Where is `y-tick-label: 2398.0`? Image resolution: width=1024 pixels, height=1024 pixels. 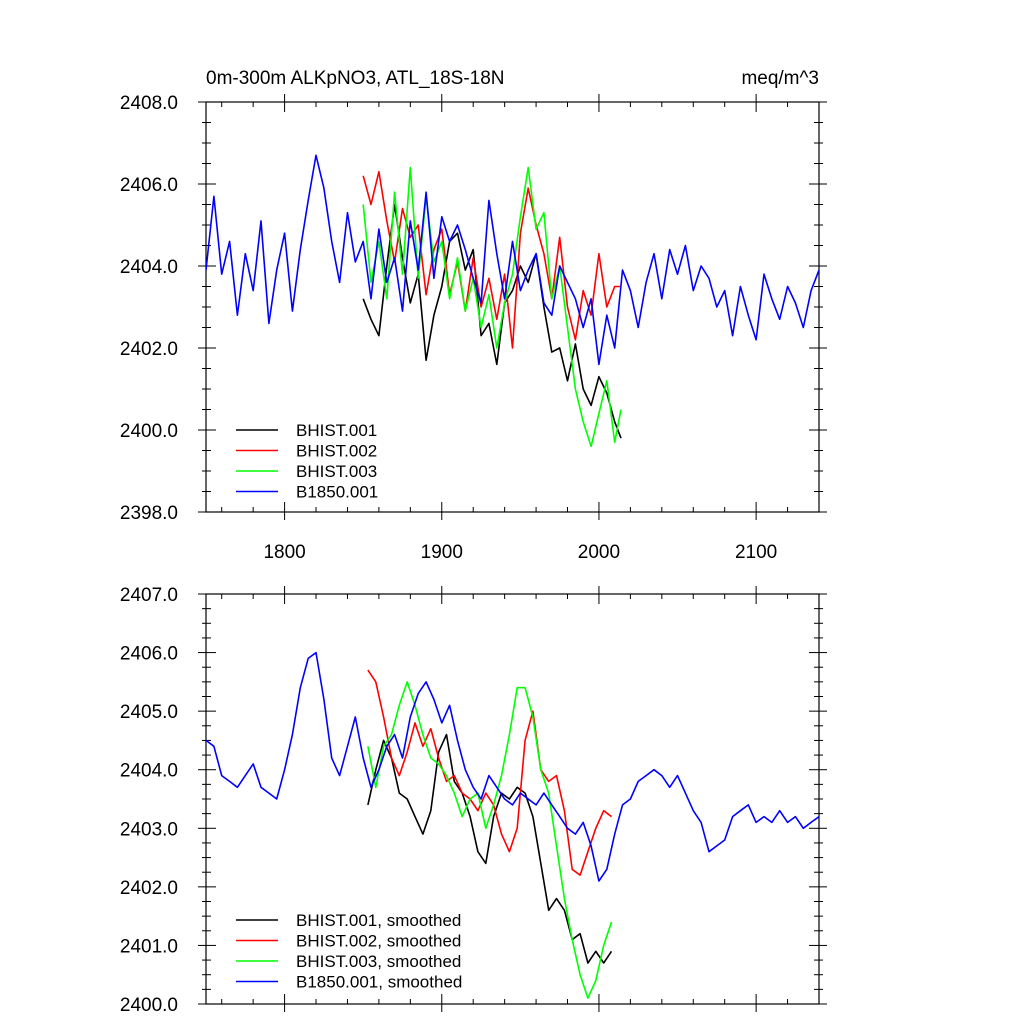 y-tick-label: 2398.0 is located at coordinates (149, 513).